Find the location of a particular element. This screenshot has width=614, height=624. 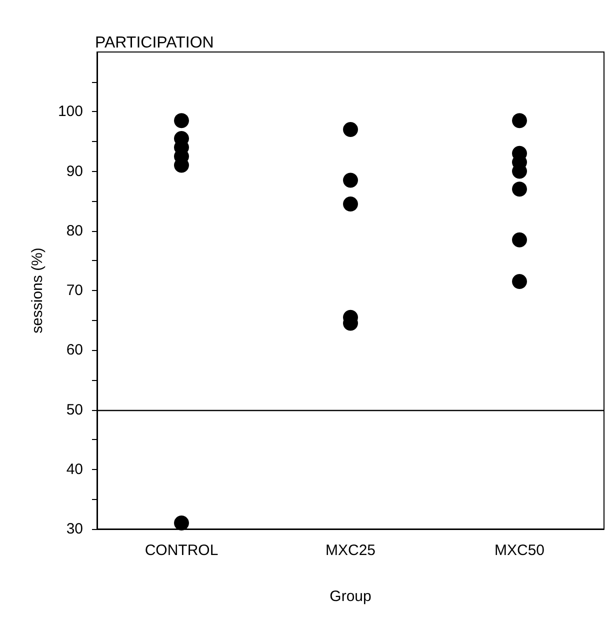

chart-title: PARTICIPATION is located at coordinates (154, 43).